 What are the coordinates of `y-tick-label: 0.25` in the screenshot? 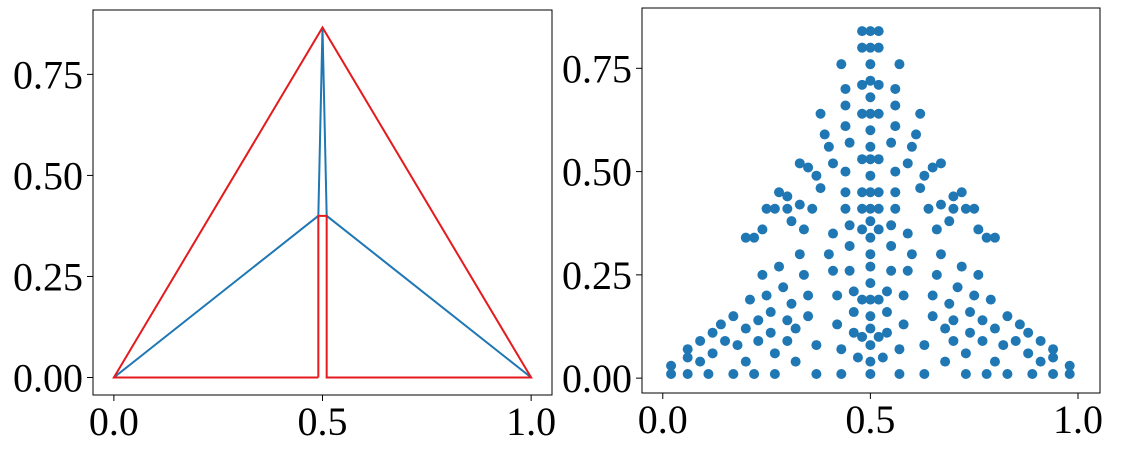 It's located at (597, 275).